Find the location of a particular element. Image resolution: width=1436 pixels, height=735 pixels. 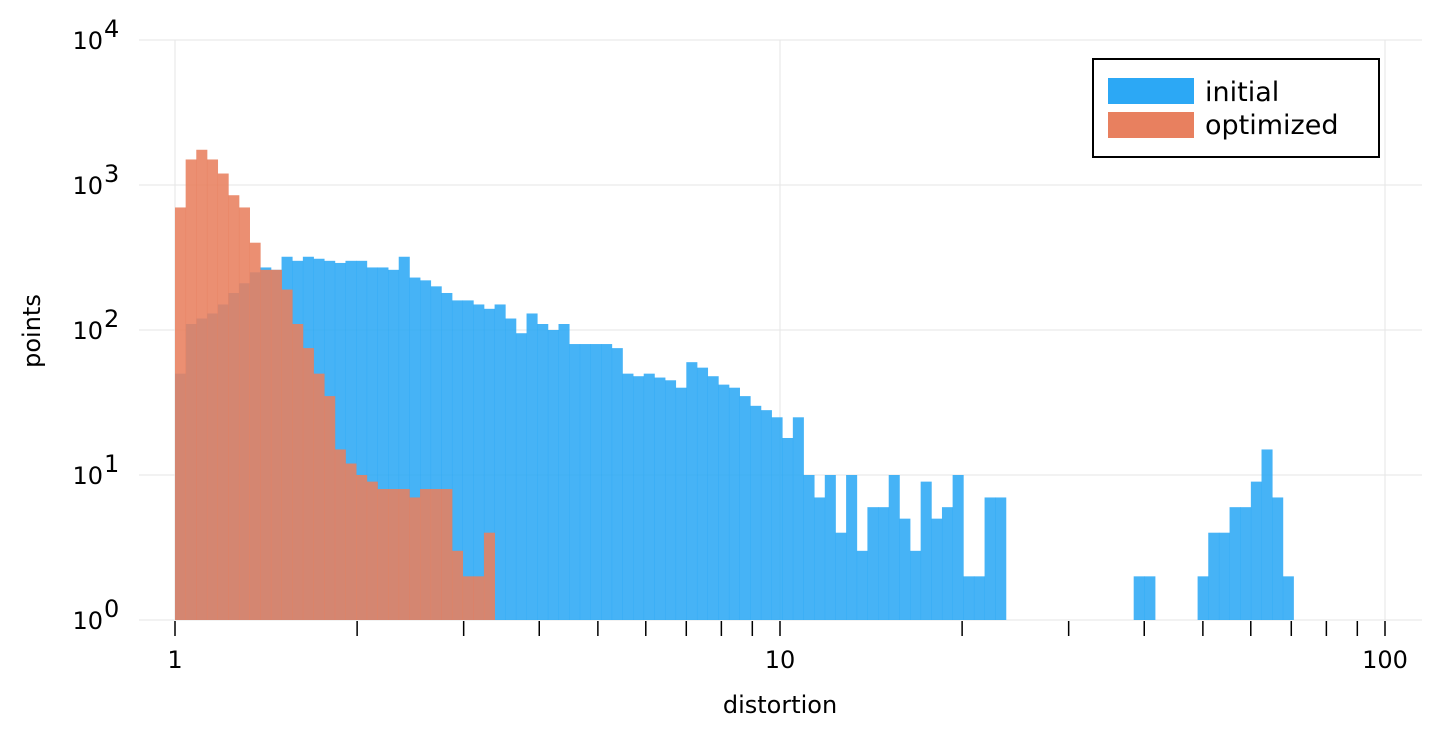

legend-swatch-optimized is located at coordinates (1151, 125).